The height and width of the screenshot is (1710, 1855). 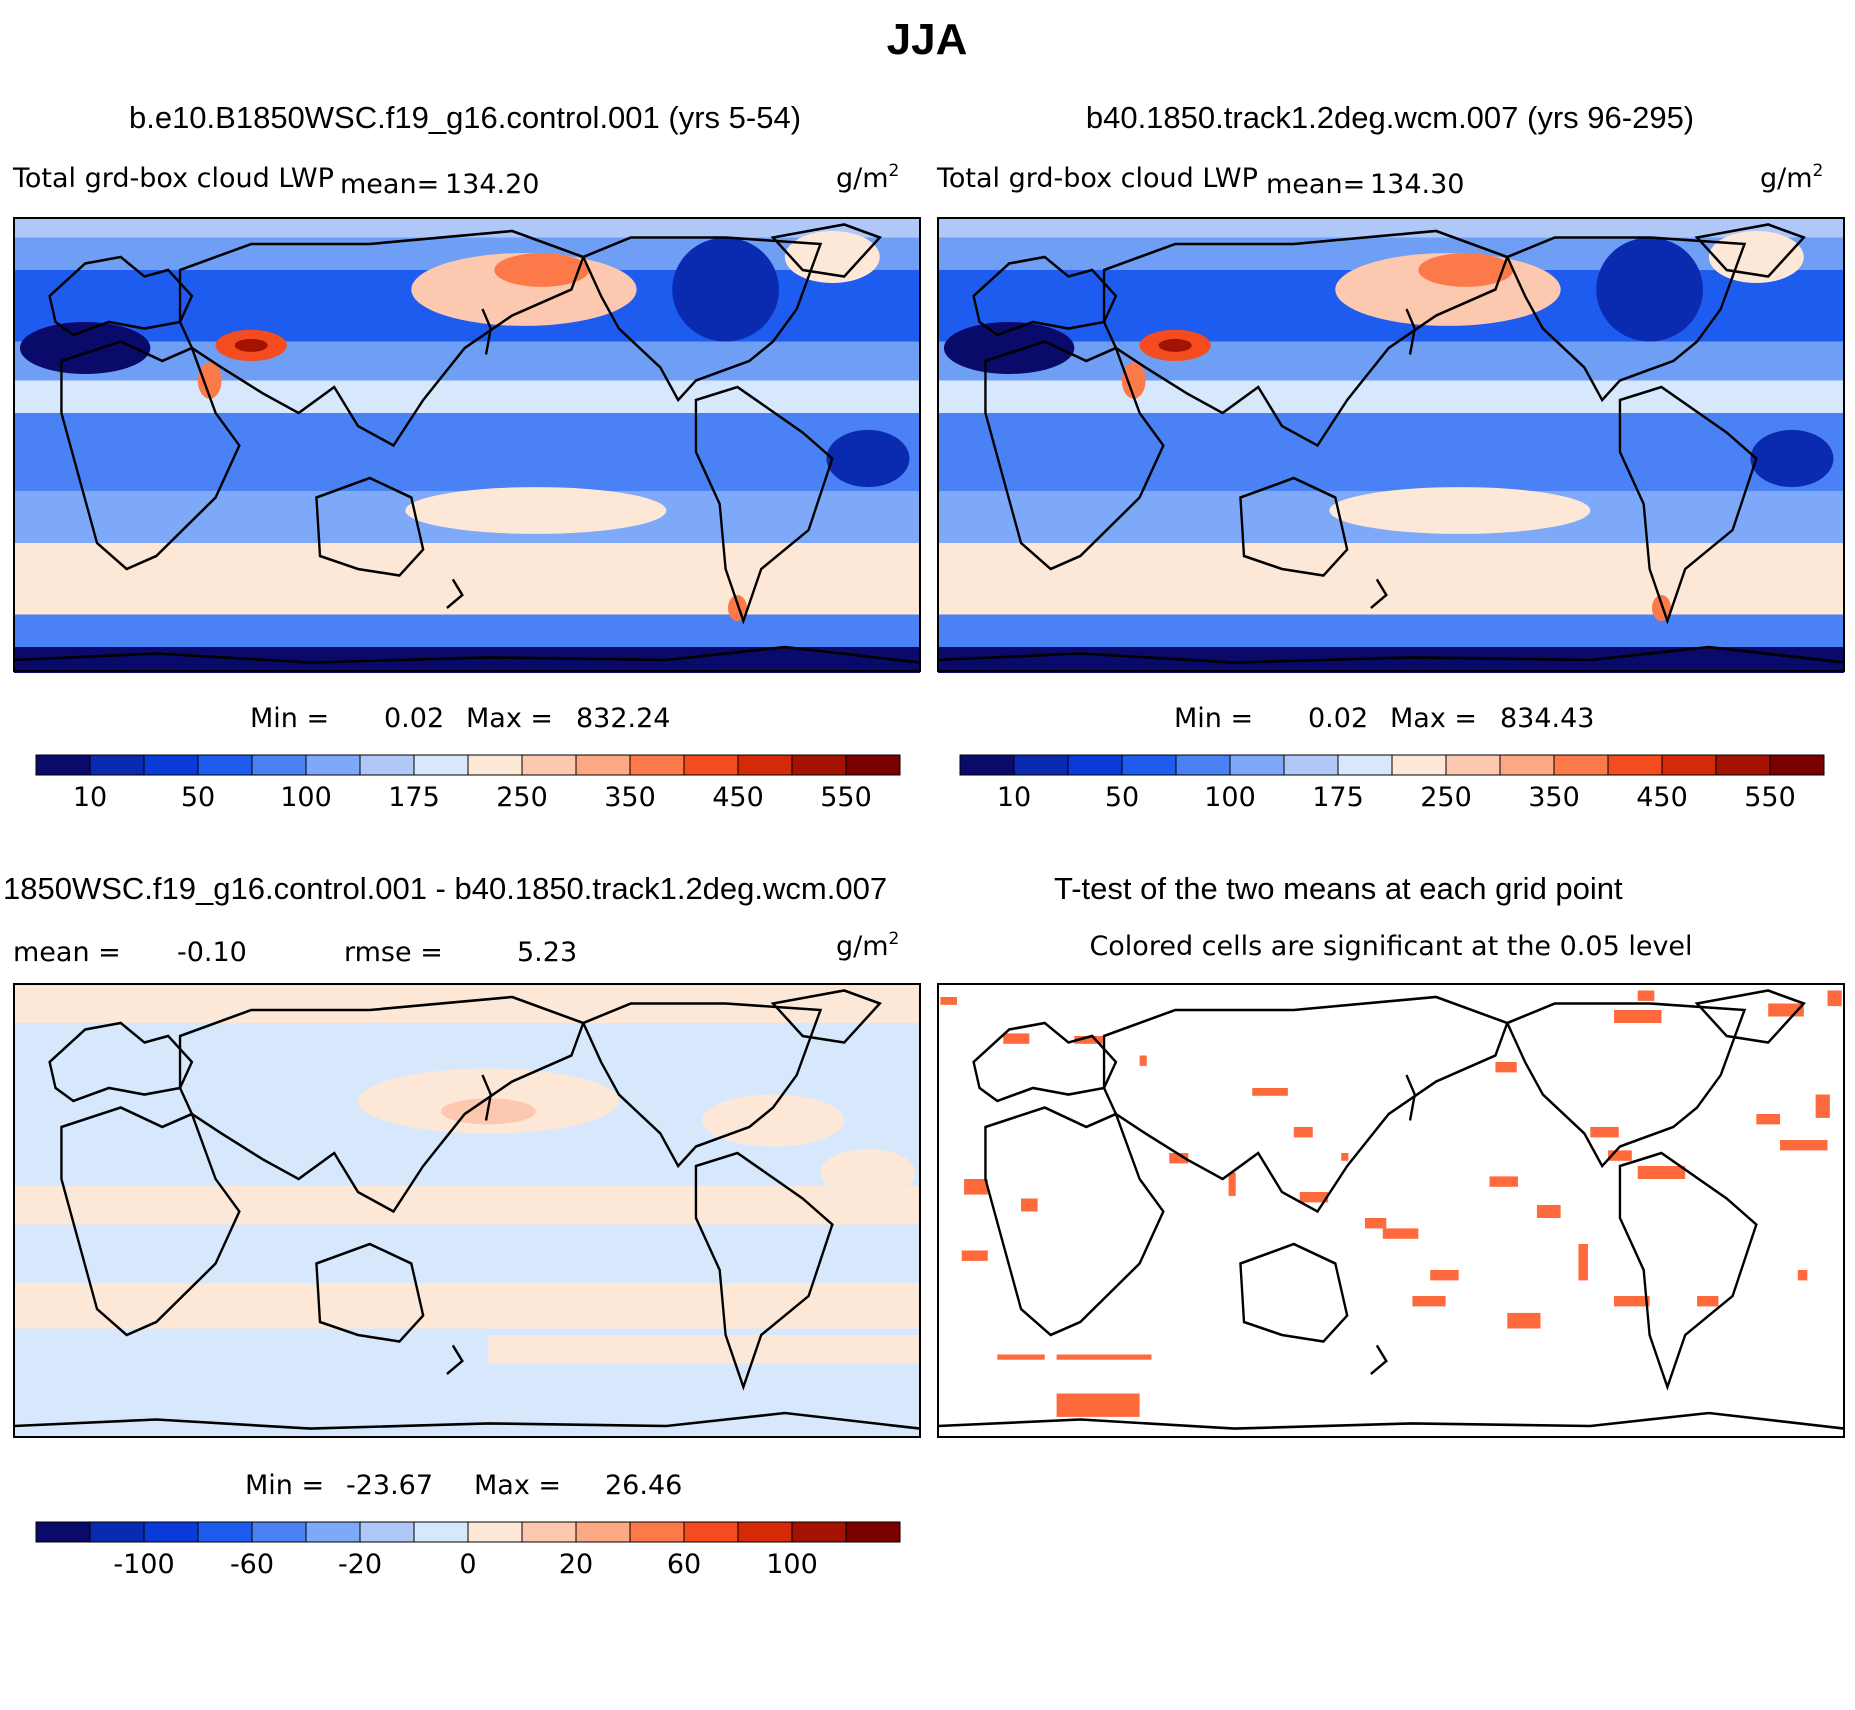 What do you see at coordinates (467, 660) in the screenshot?
I see `field-band-antarctica` at bounding box center [467, 660].